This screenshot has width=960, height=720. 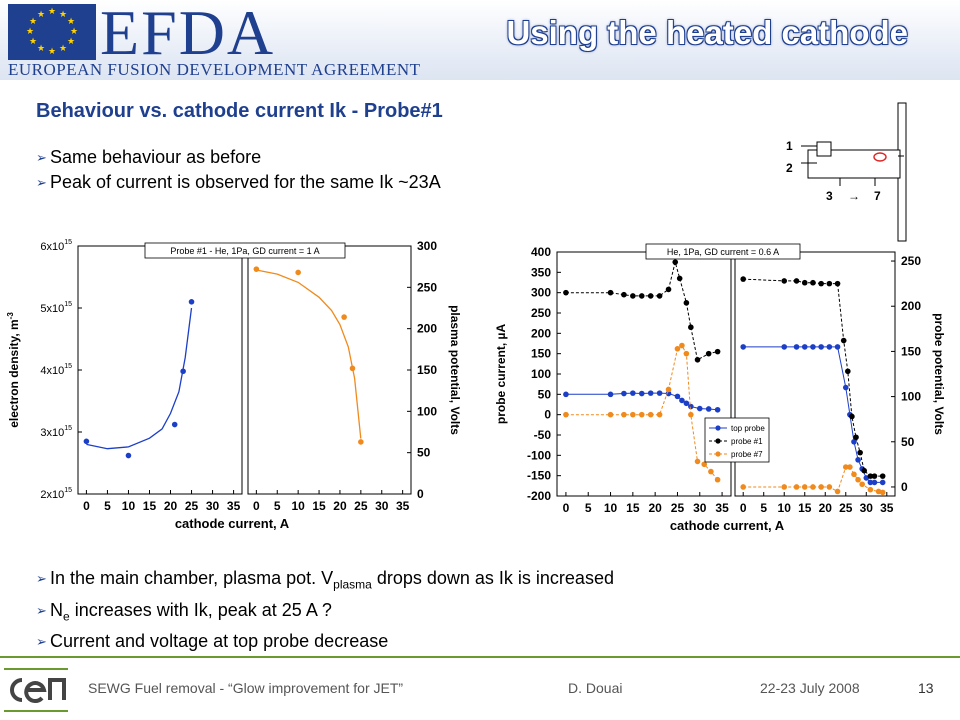 I want to click on bullet-subscript: e, so click(x=66, y=616).